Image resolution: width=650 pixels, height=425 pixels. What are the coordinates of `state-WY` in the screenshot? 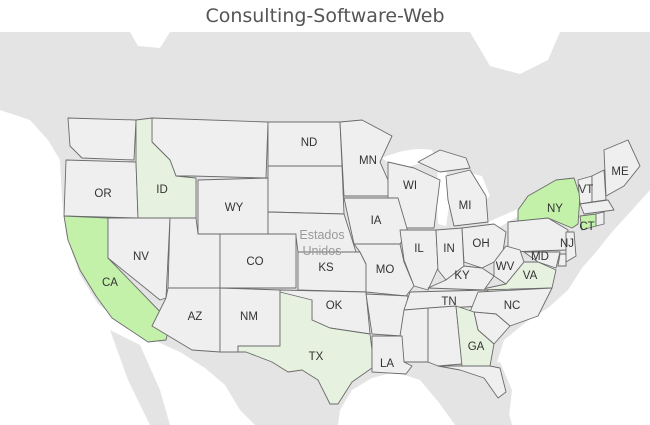 It's located at (233, 206).